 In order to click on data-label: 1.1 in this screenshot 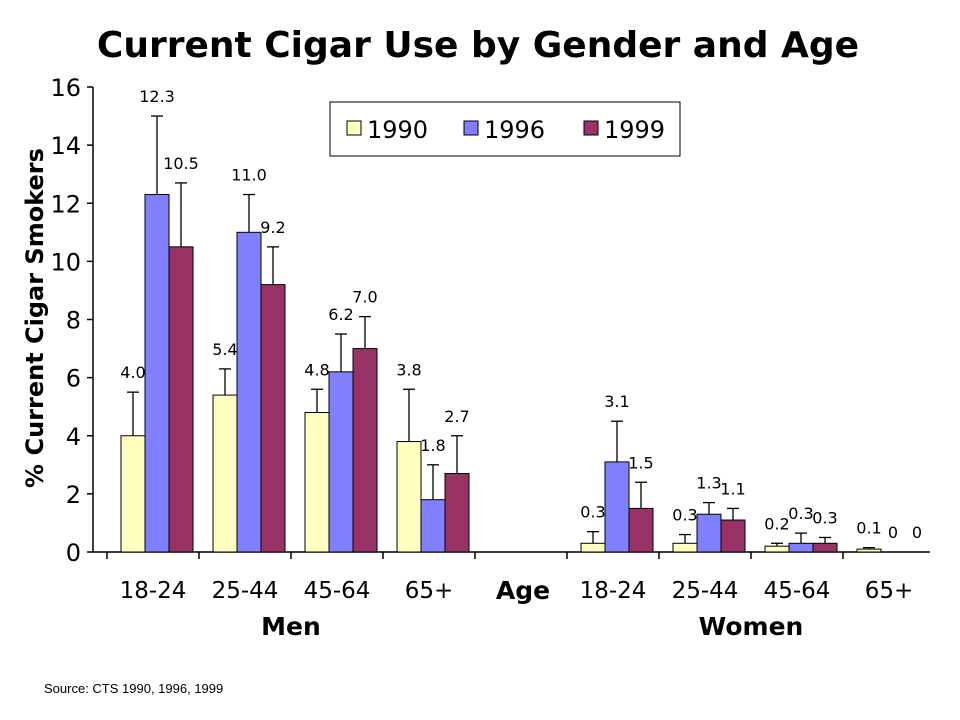, I will do `click(732, 488)`.